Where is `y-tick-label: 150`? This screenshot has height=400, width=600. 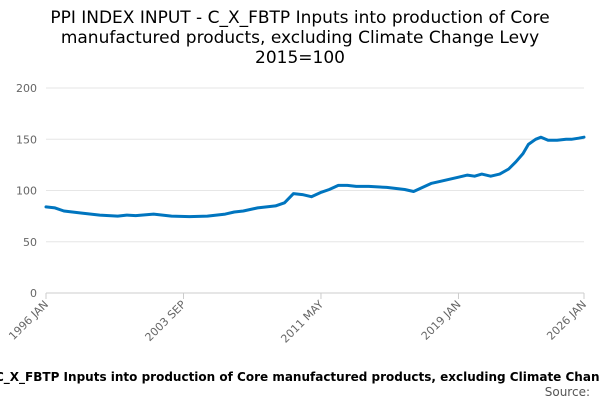
y-tick-label: 150 is located at coordinates (26, 139).